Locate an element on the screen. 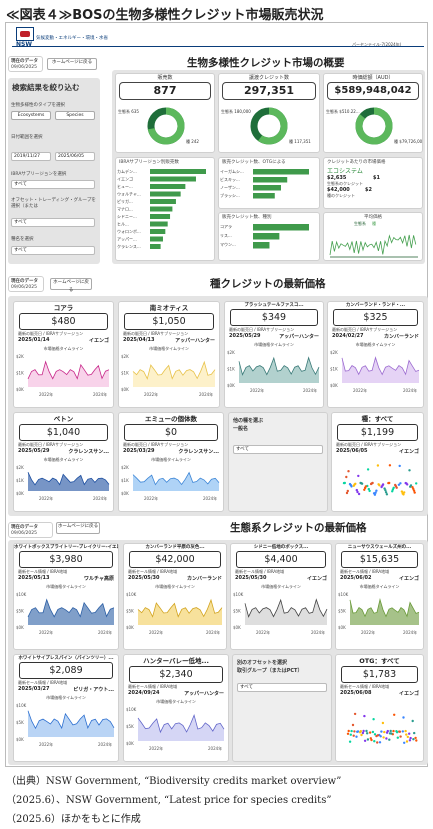  species-name-select: すべて is located at coordinates (53, 250).